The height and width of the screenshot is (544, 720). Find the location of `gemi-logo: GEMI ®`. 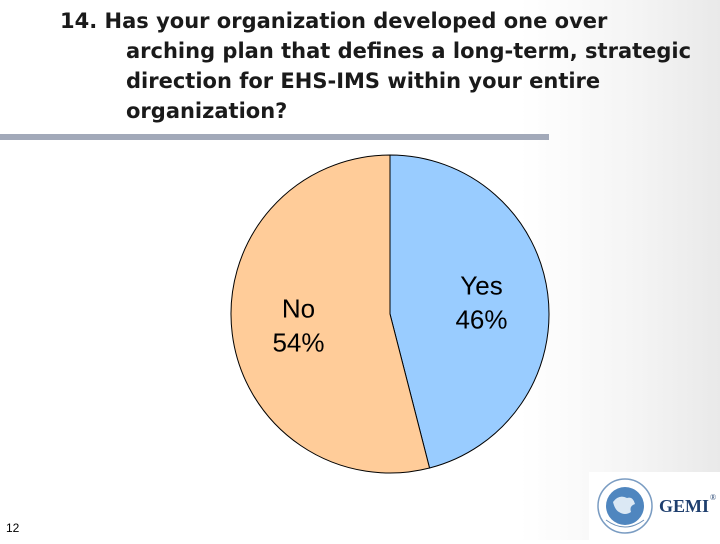

gemi-logo: GEMI ® is located at coordinates (654, 506).